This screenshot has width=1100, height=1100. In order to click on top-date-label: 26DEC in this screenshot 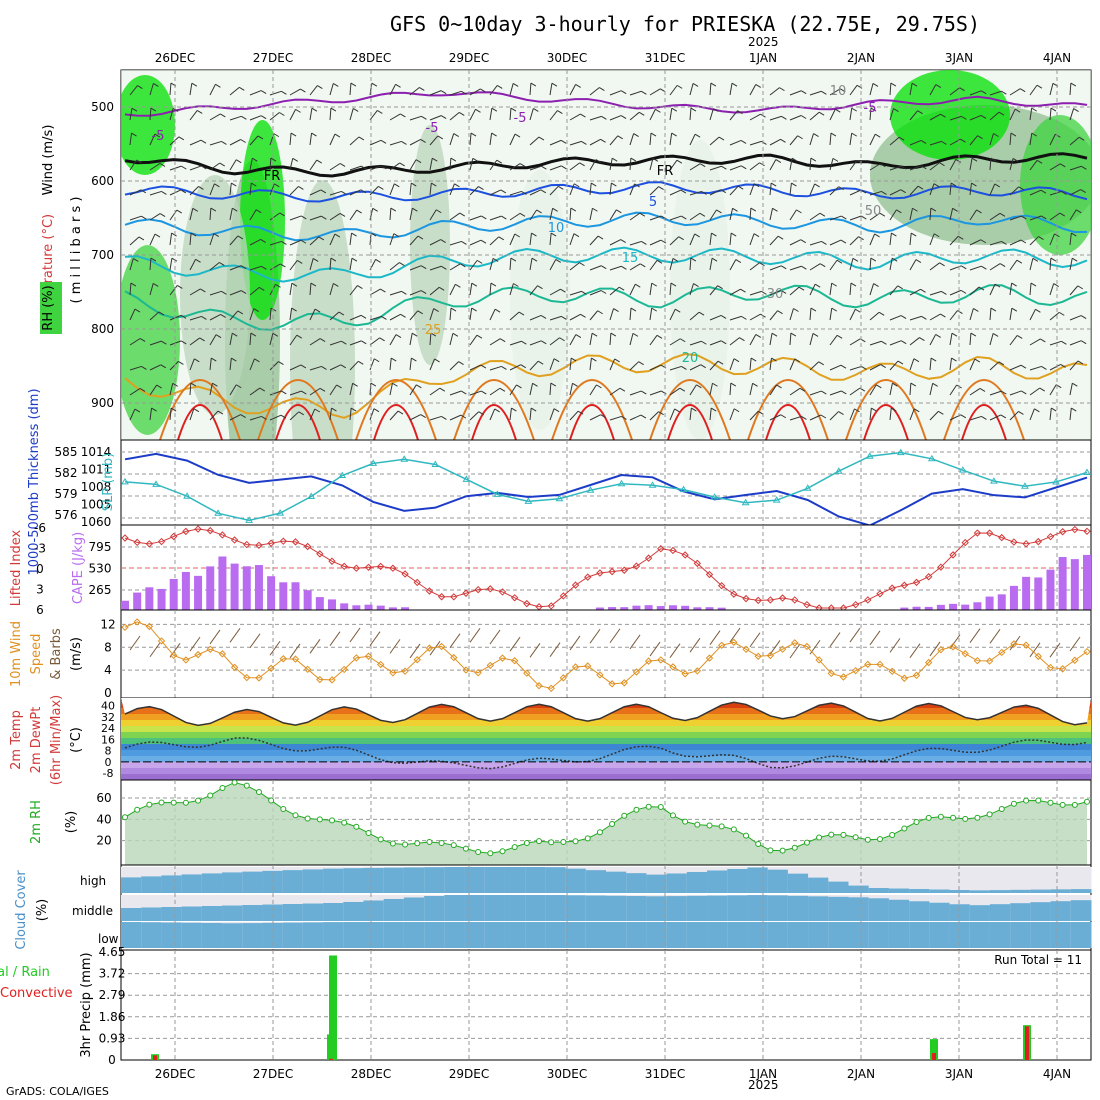, I will do `click(175, 58)`.